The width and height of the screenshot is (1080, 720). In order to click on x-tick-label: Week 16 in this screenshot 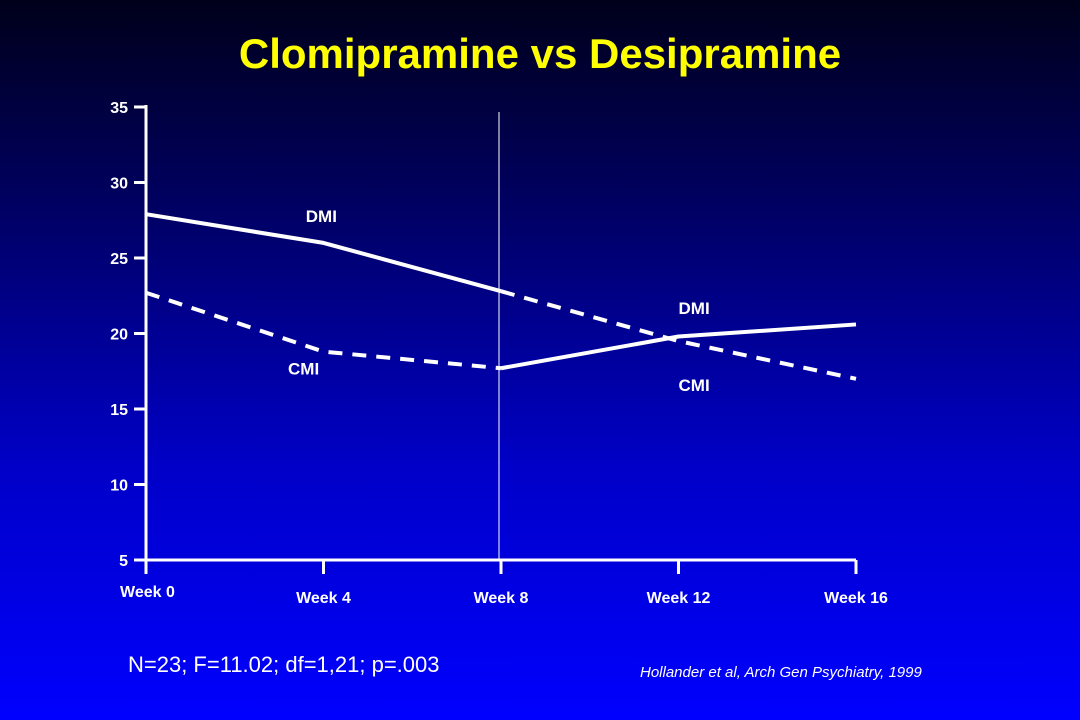, I will do `click(856, 598)`.